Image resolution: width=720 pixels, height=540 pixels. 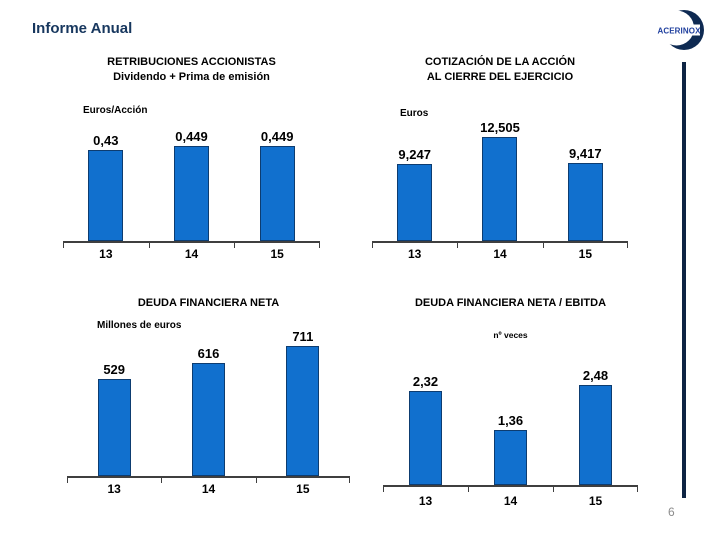 What do you see at coordinates (500, 77) in the screenshot?
I see `chart-subtitle: AL CIERRE DEL EJERCICIO` at bounding box center [500, 77].